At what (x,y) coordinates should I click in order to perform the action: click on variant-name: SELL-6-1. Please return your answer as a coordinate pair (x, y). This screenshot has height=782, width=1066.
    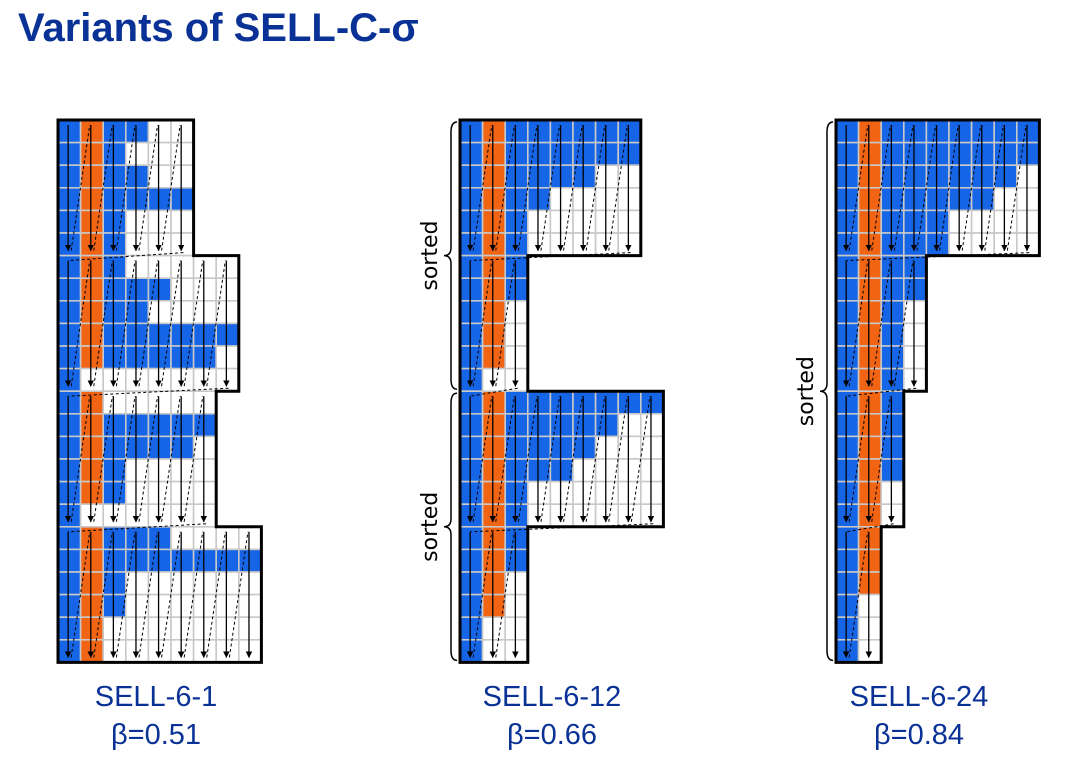
    Looking at the image, I should click on (156, 697).